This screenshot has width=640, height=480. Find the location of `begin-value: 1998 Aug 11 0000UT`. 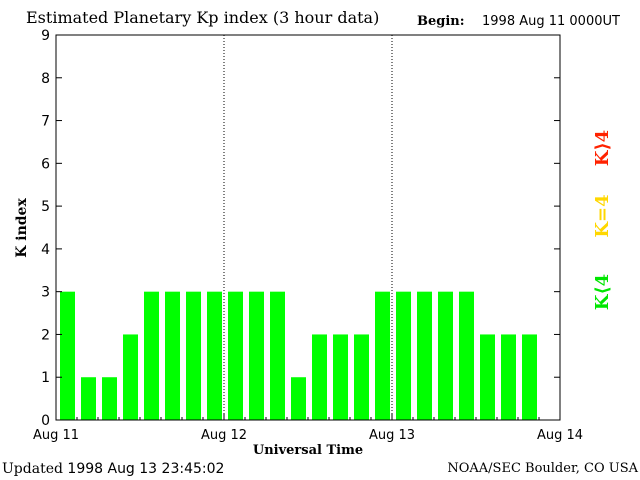

begin-value: 1998 Aug 11 0000UT is located at coordinates (551, 21).